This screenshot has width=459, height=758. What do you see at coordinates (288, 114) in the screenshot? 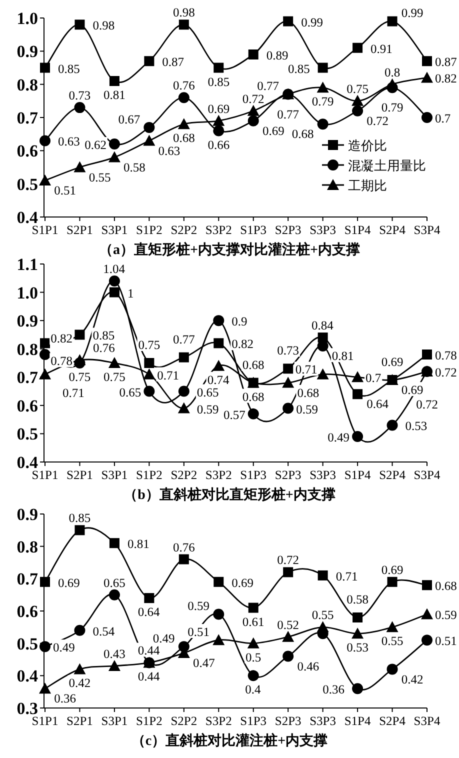
I see `data-label: 0.77` at bounding box center [288, 114].